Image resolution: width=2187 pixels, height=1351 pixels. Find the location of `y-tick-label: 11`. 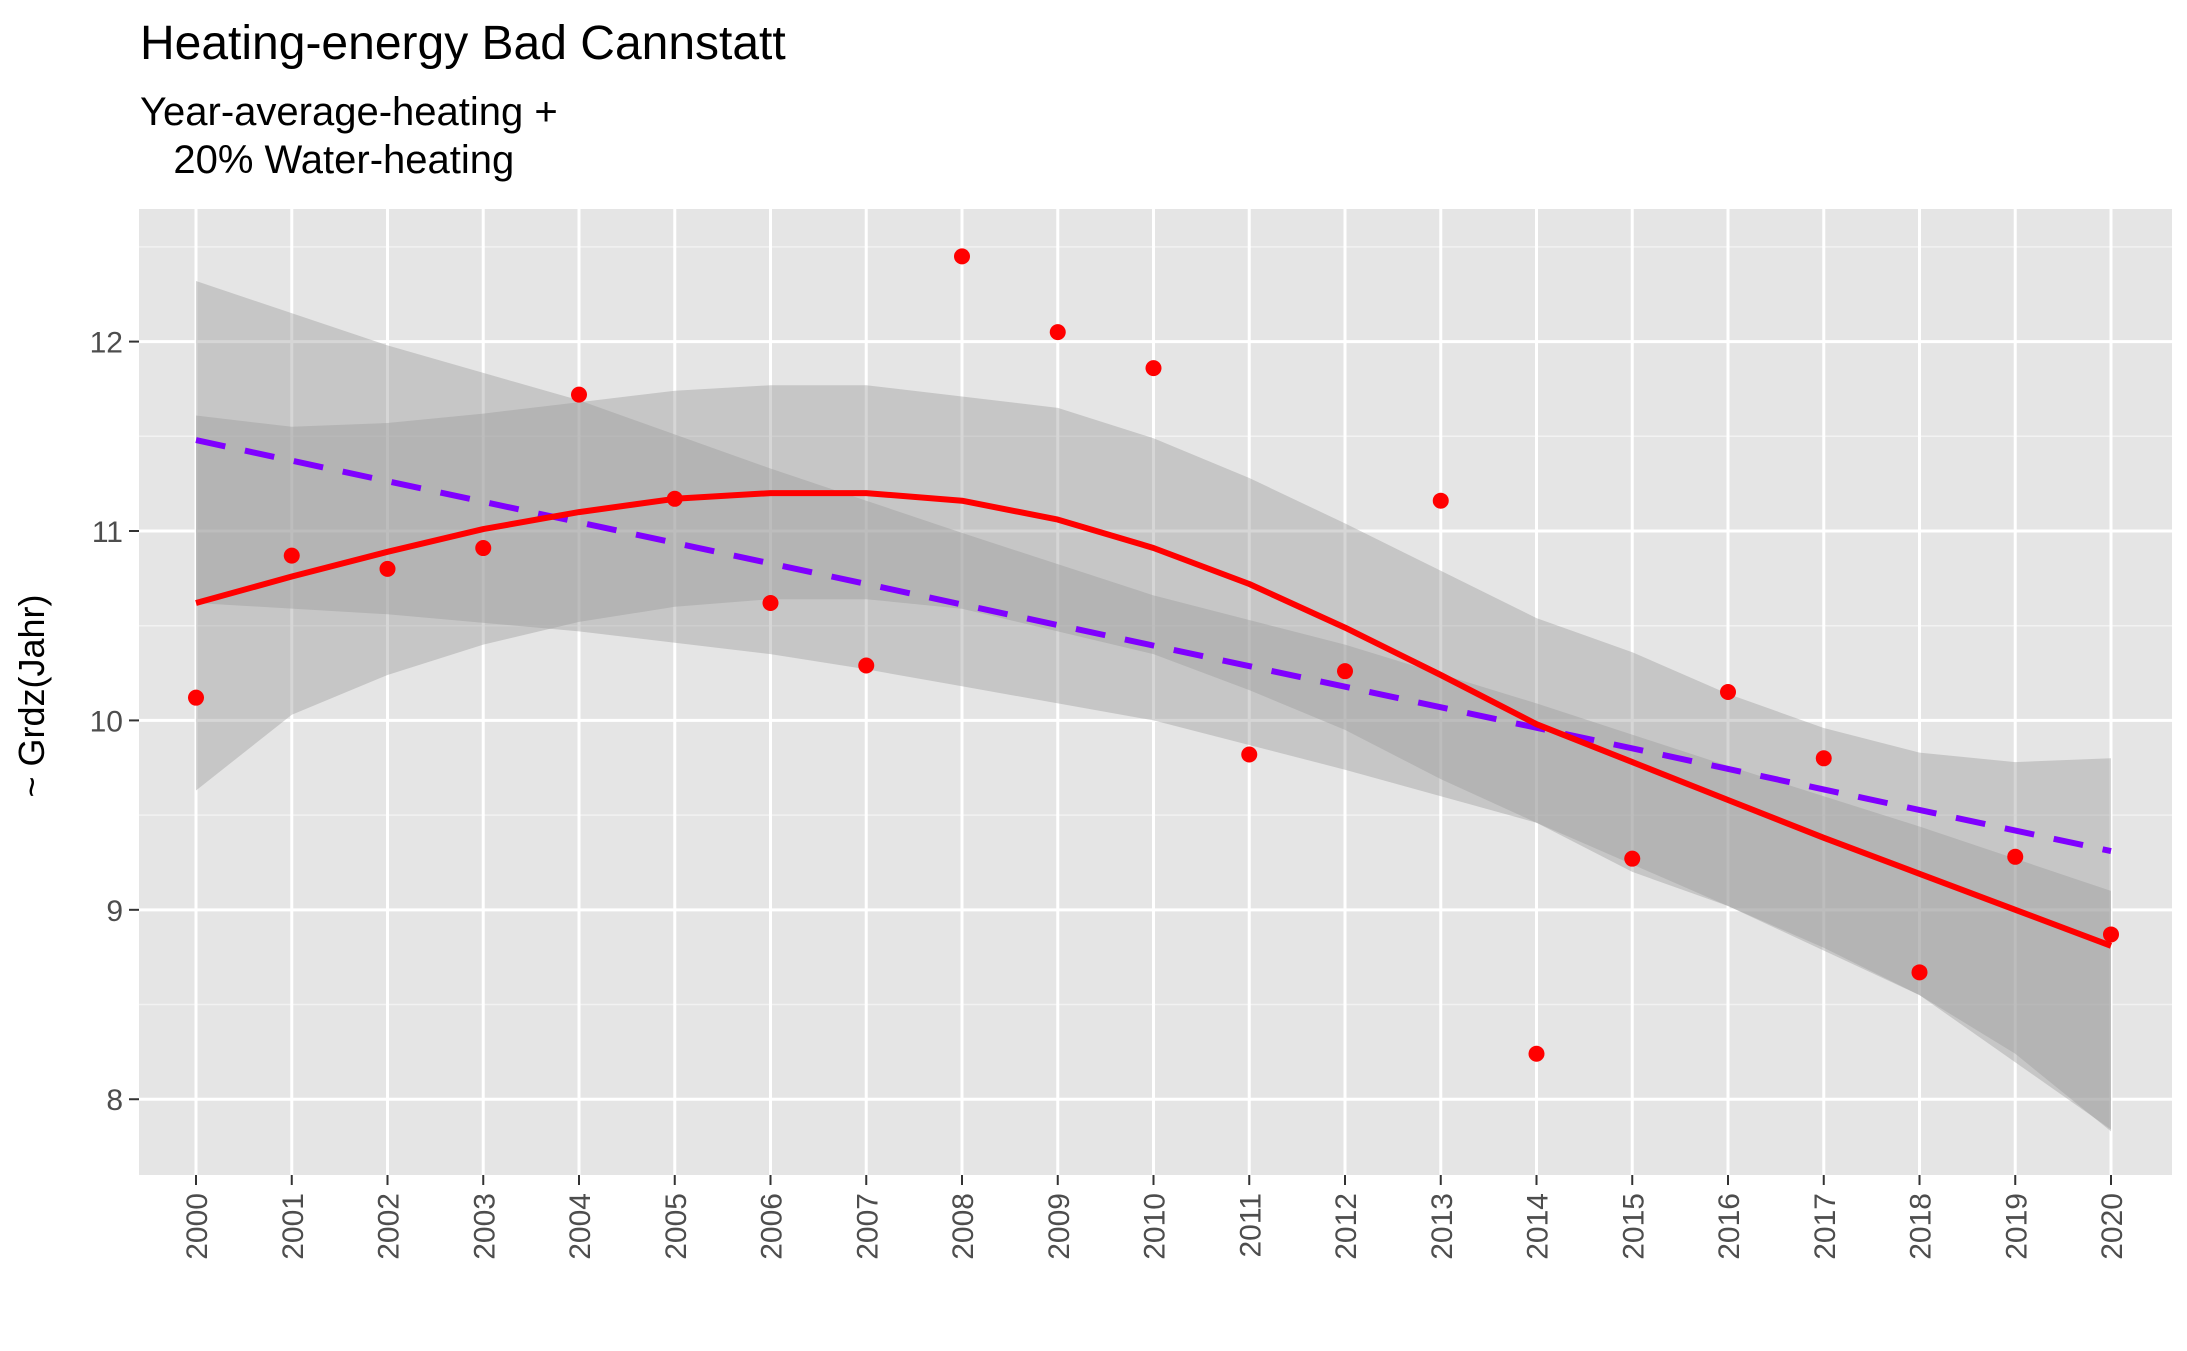

y-tick-label: 11 is located at coordinates (107, 532).